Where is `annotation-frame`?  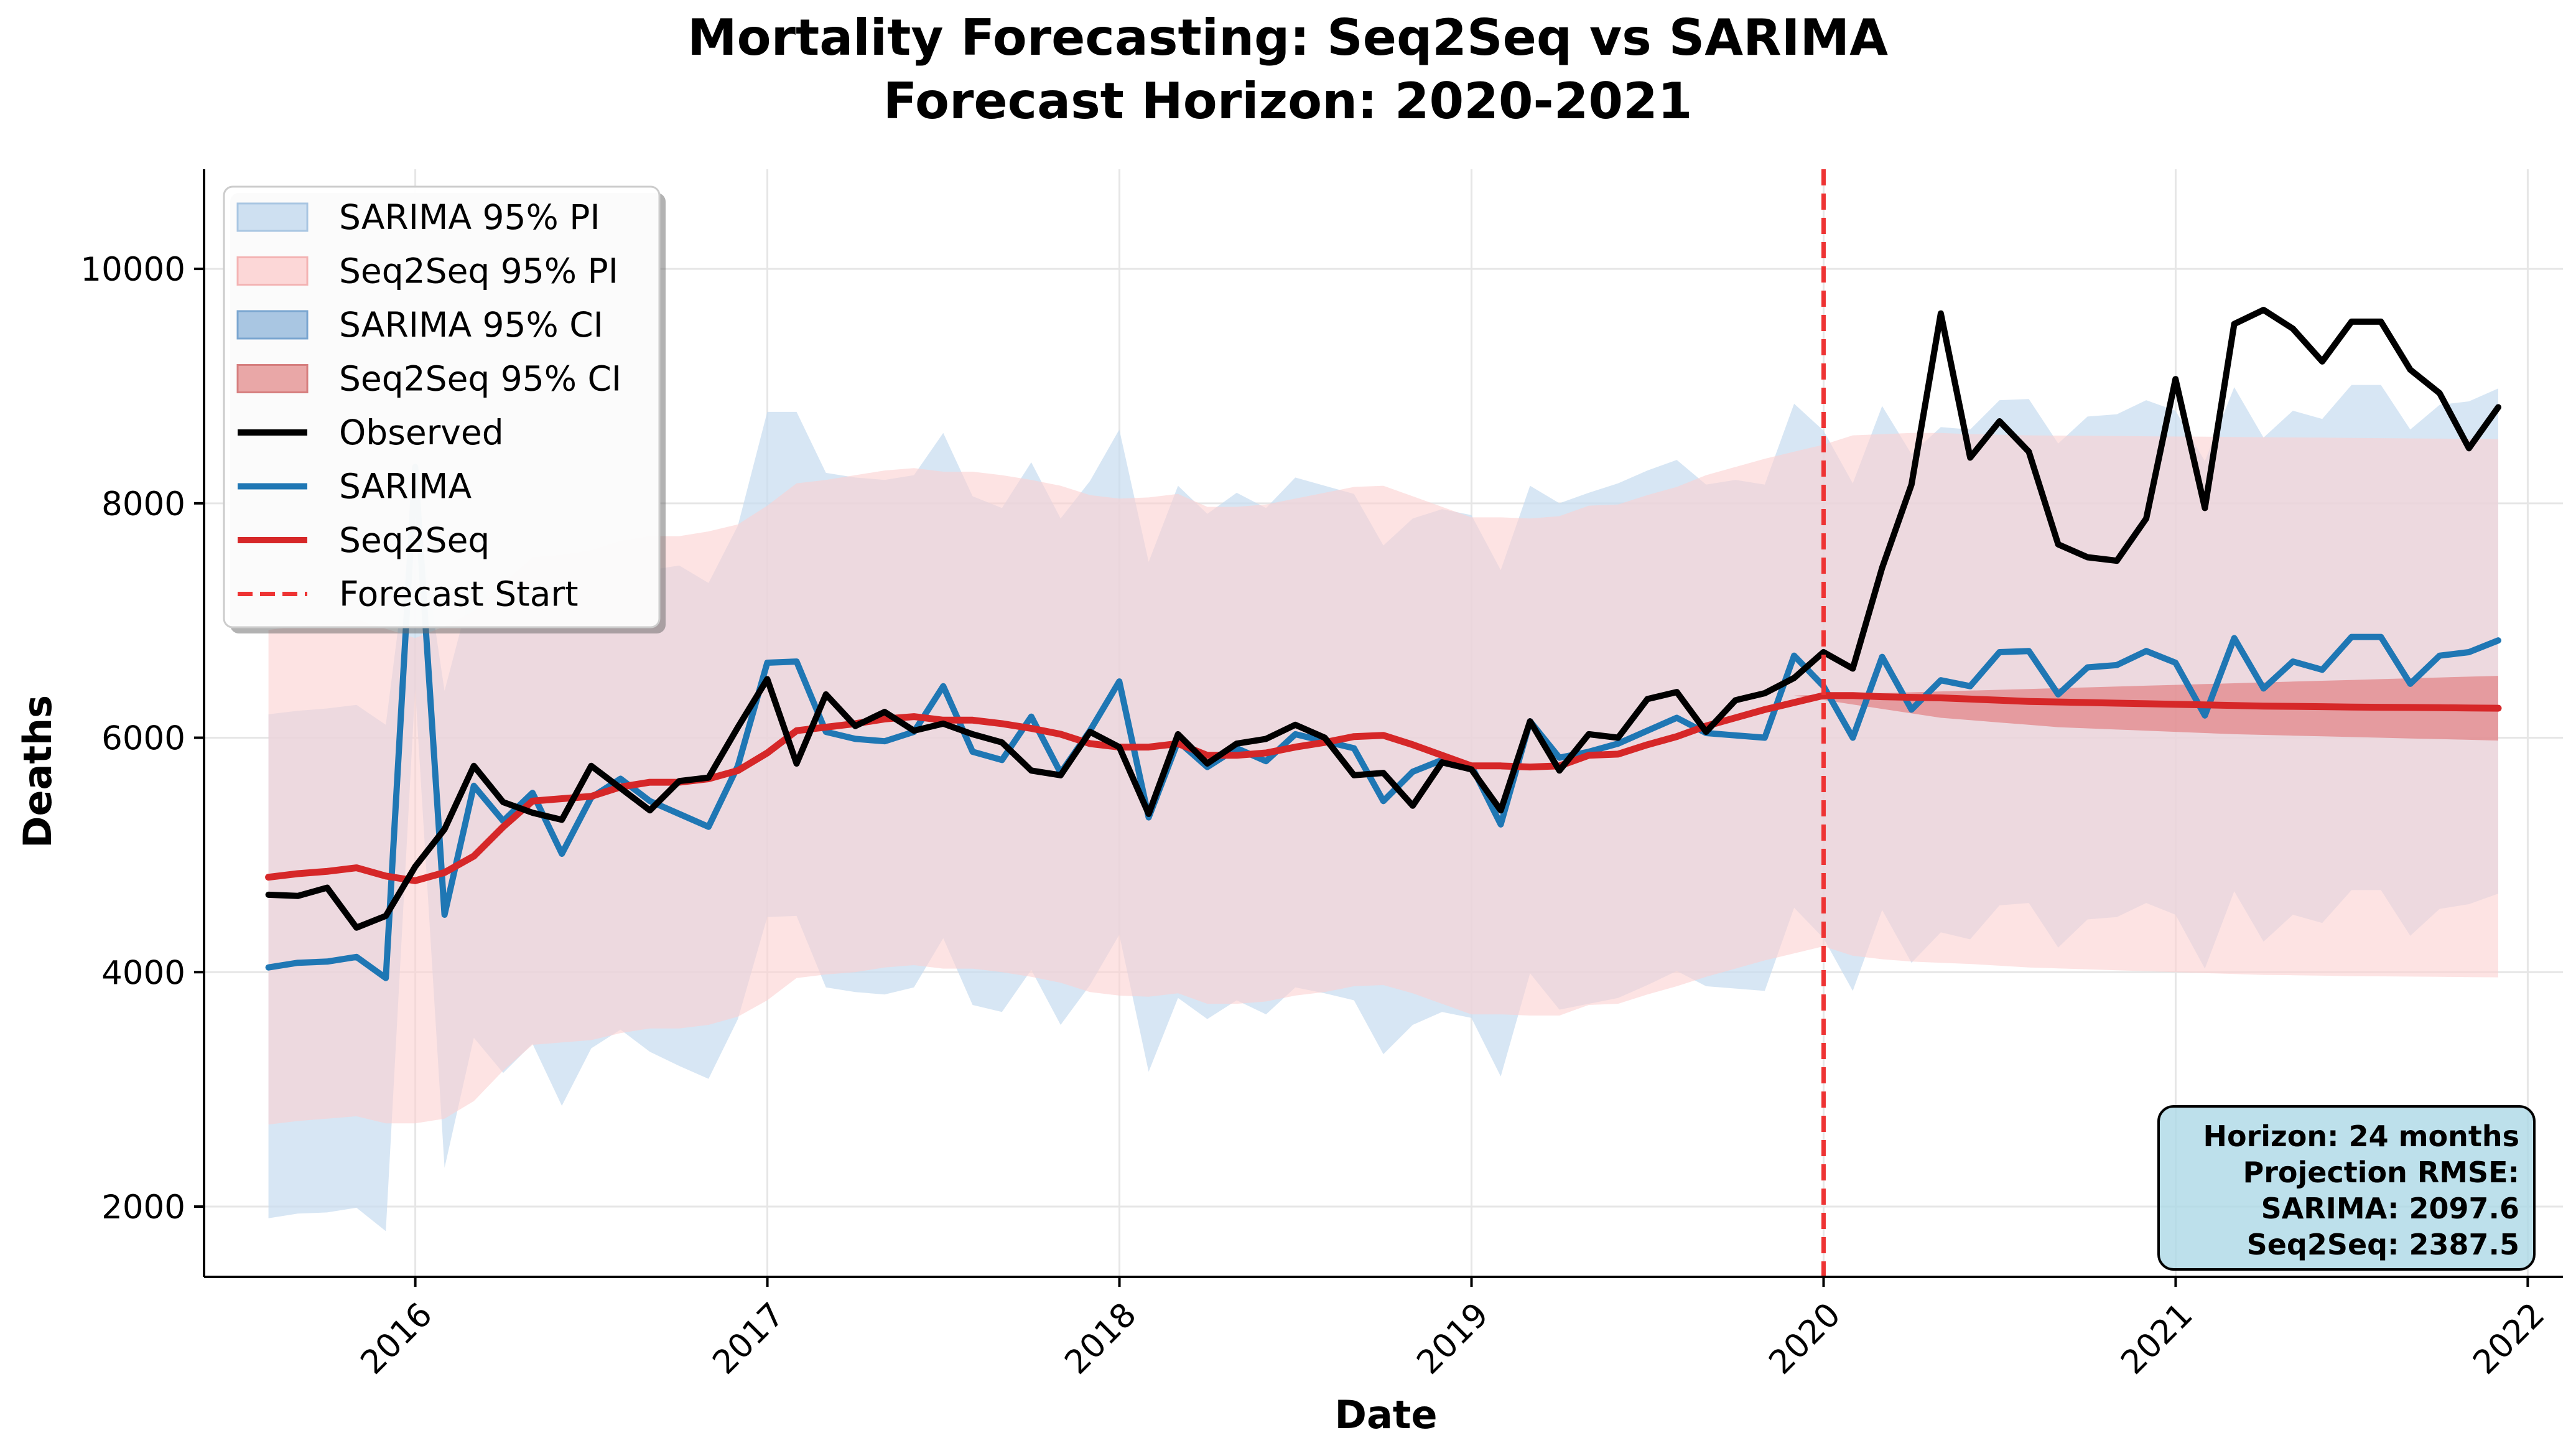 annotation-frame is located at coordinates (2346, 1188).